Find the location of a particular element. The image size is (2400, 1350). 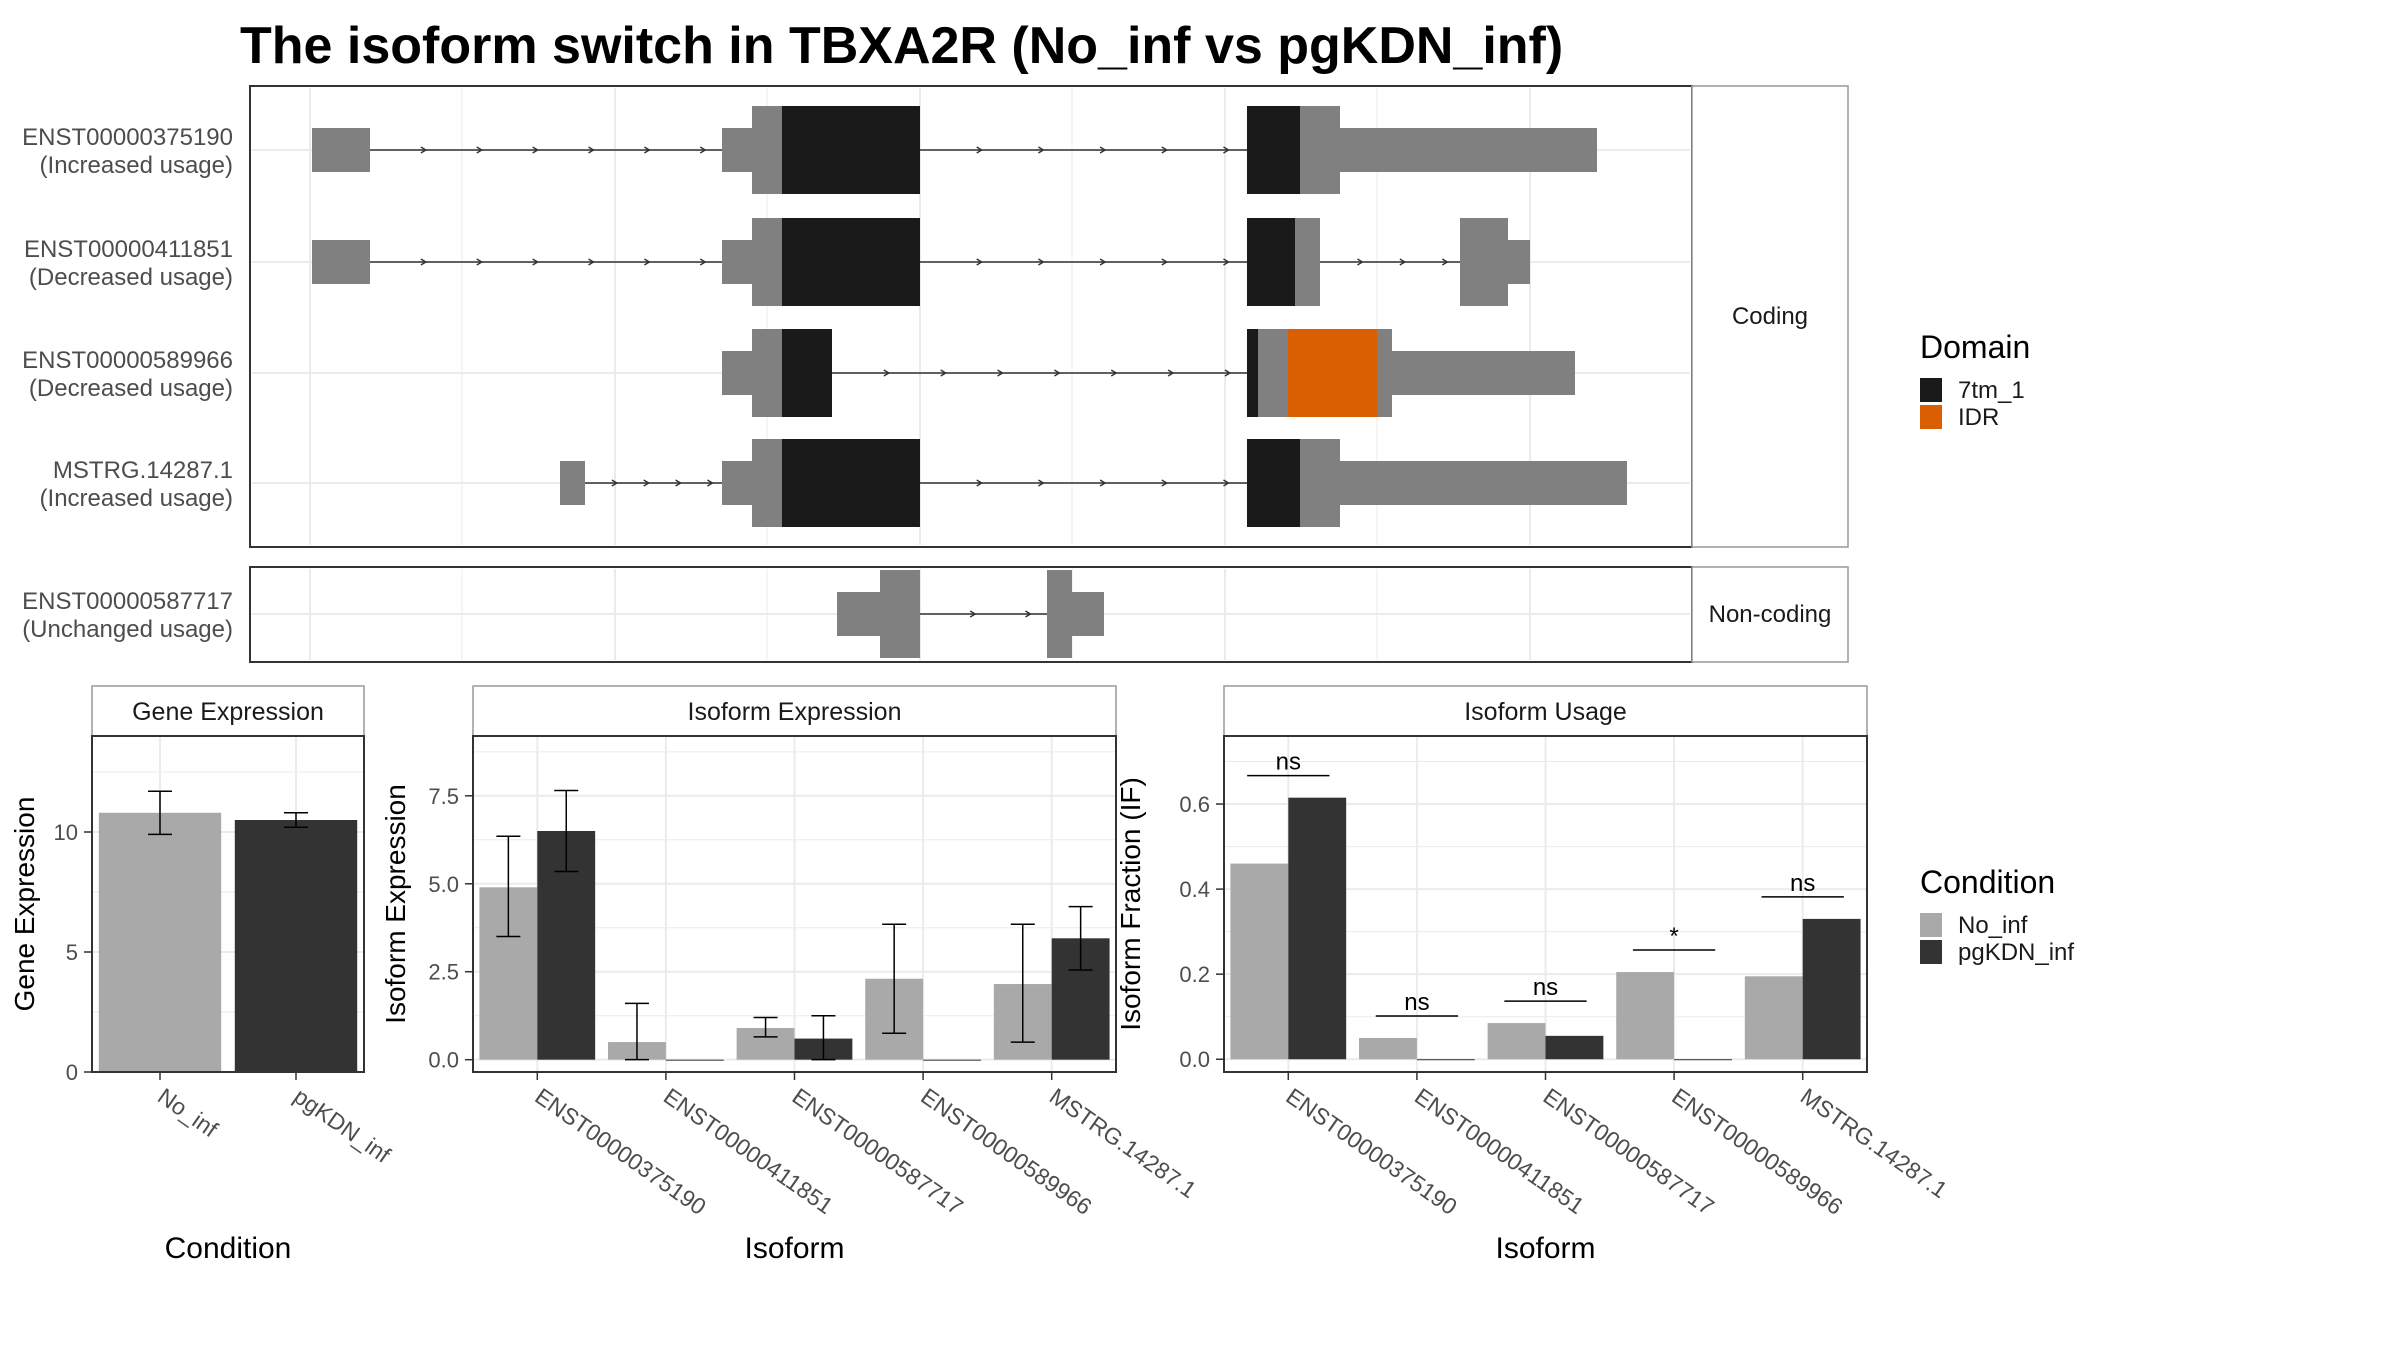

isoform-row-id: ENST00000587717 is located at coordinates (127, 601).